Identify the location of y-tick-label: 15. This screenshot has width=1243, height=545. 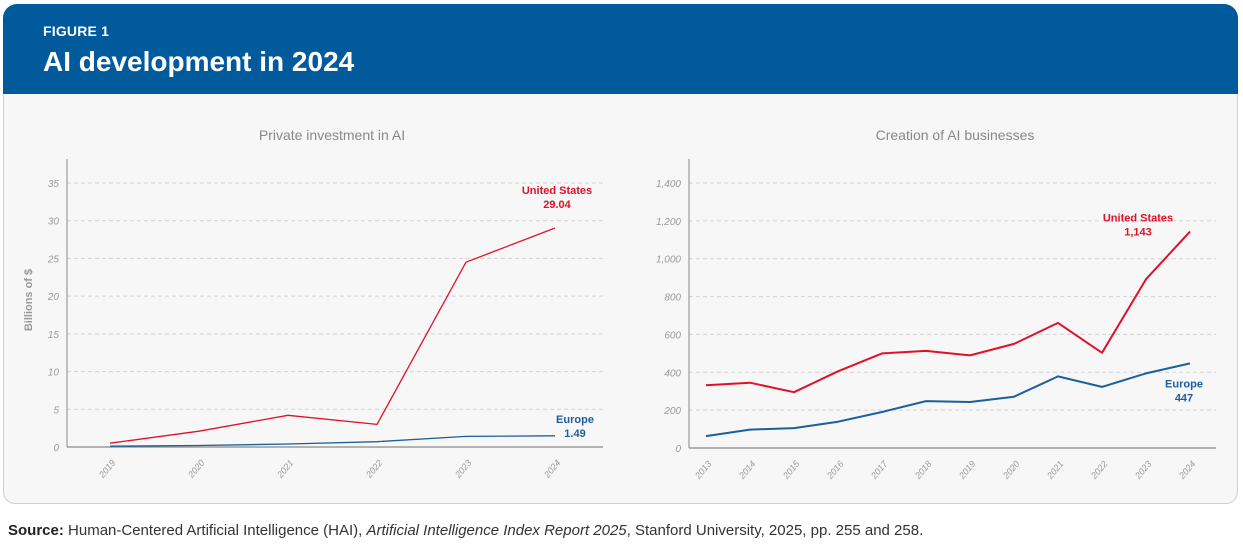
(54, 335).